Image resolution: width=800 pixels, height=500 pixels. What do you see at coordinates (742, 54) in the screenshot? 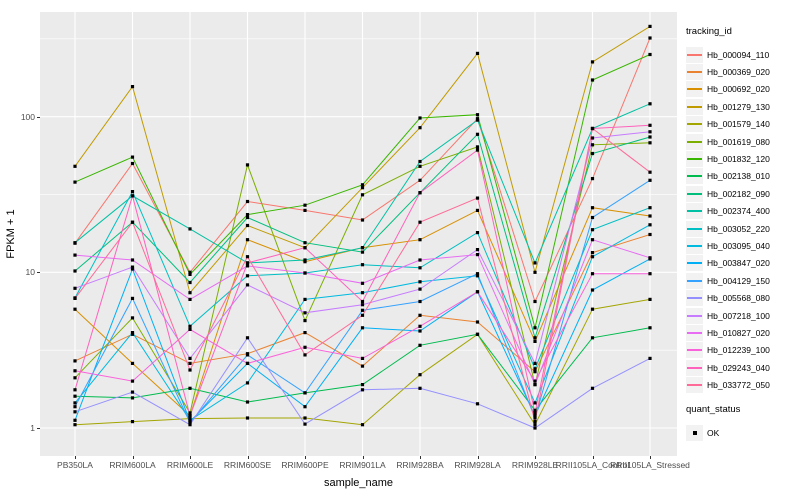
I see `legend-item-Hb_000094_110: Hb_000094_110` at bounding box center [742, 54].